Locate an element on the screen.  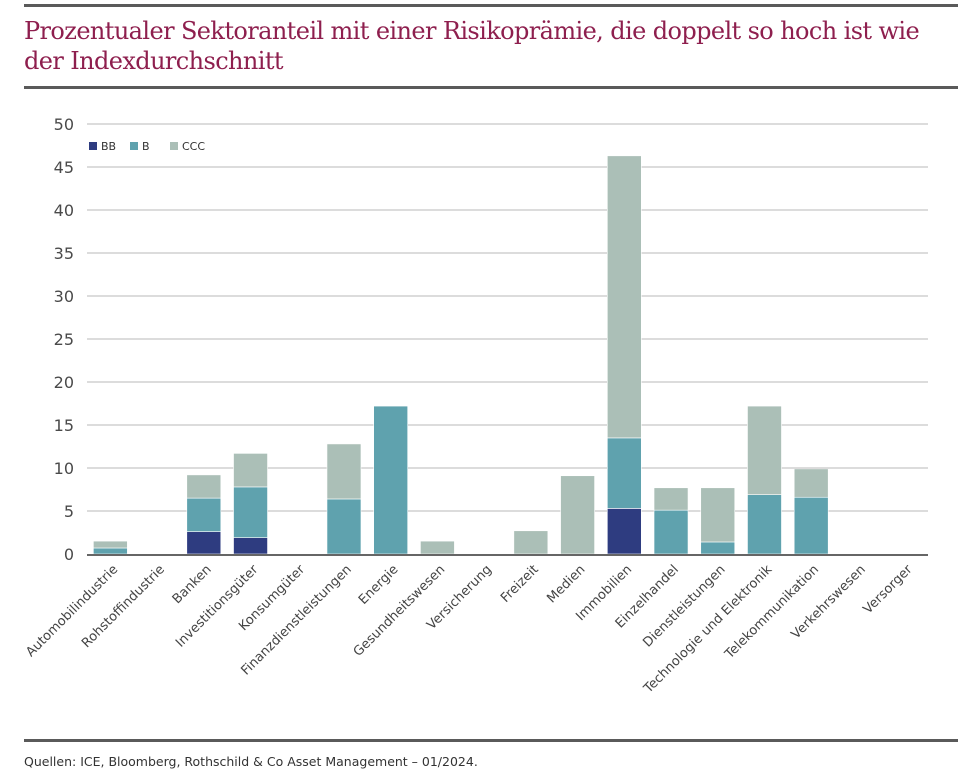
legend-swatch-bb is located at coordinates (93, 146).